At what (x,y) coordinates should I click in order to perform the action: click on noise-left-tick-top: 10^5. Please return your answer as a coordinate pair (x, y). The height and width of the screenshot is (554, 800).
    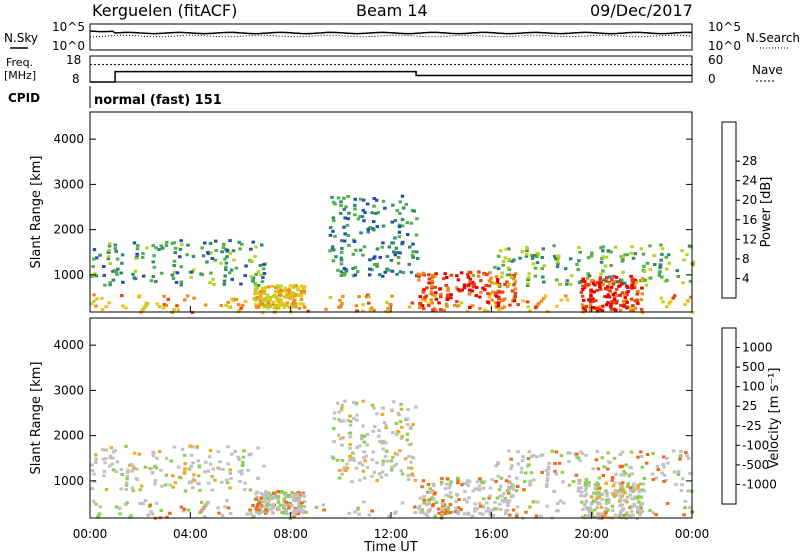
    Looking at the image, I should click on (68, 27).